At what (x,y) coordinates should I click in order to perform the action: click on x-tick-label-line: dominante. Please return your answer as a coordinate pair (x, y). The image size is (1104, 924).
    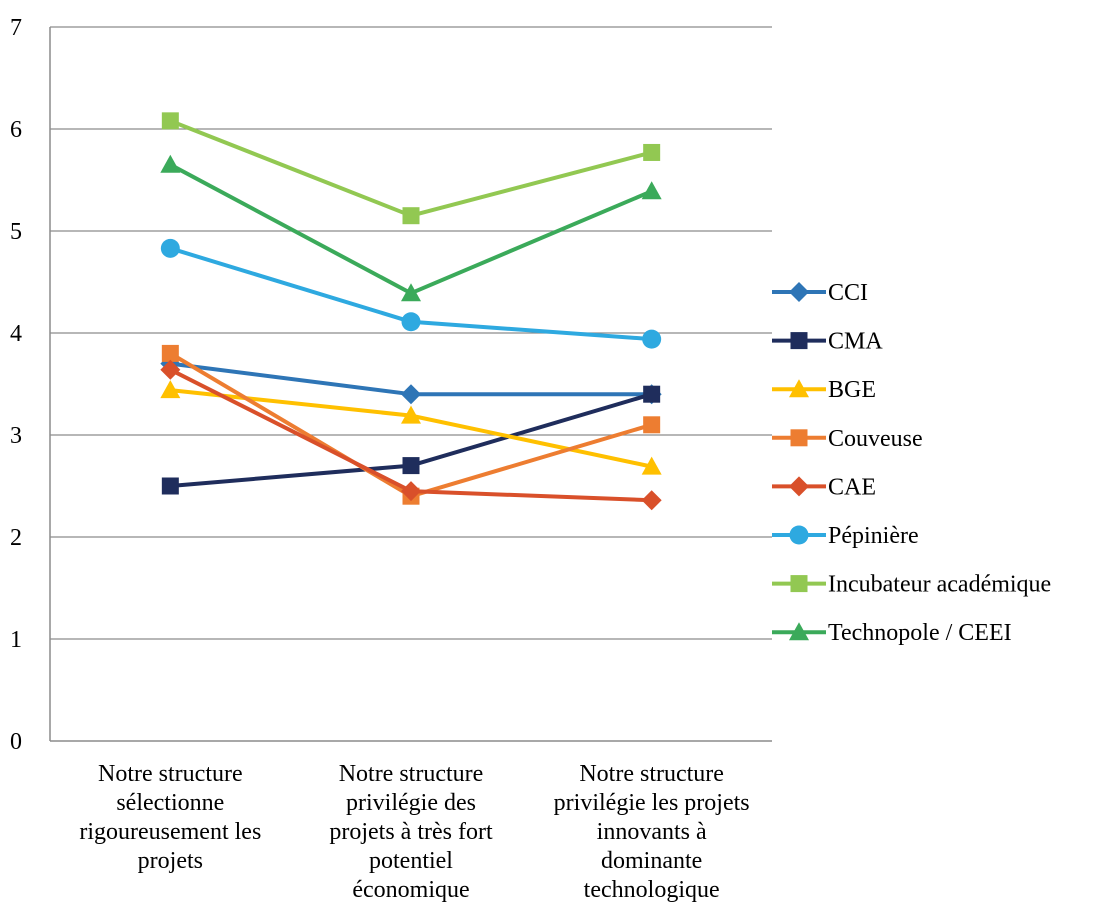
    Looking at the image, I should click on (652, 861).